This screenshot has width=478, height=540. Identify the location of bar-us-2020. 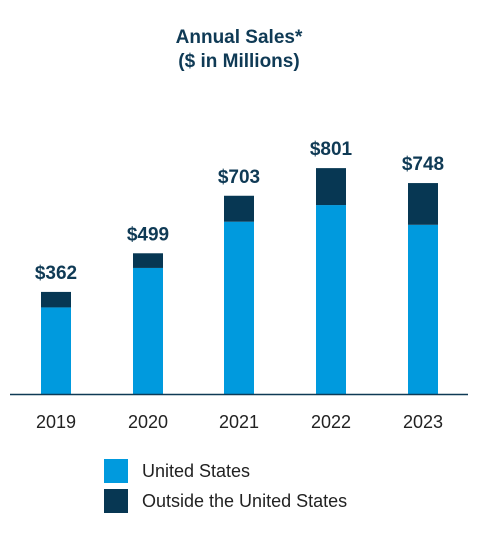
(148, 330).